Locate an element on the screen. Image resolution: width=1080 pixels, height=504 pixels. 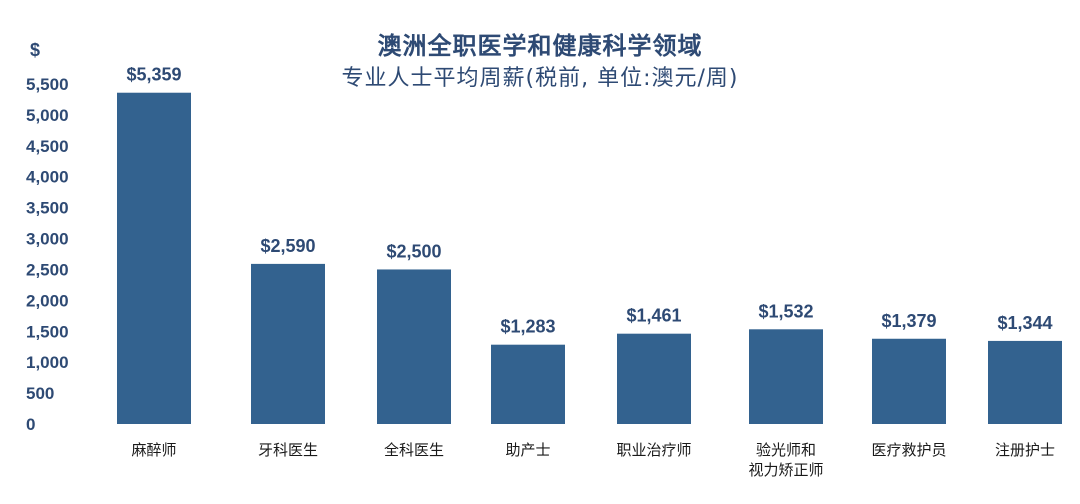
y-tick-label: 2,500 is located at coordinates (47, 269).